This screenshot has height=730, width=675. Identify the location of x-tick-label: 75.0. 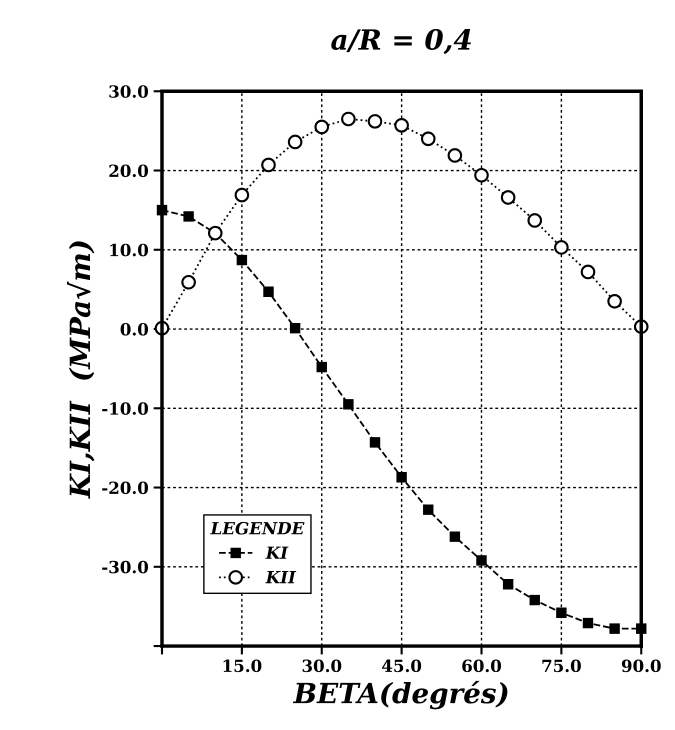
(561, 666).